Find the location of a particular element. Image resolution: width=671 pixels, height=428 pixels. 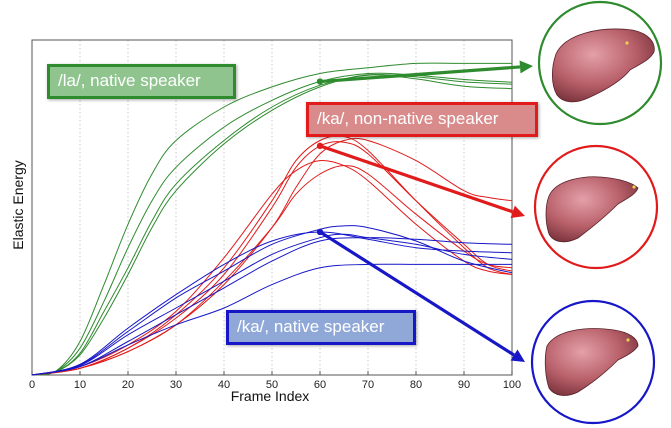

x-tick-label: 0 is located at coordinates (32, 385).